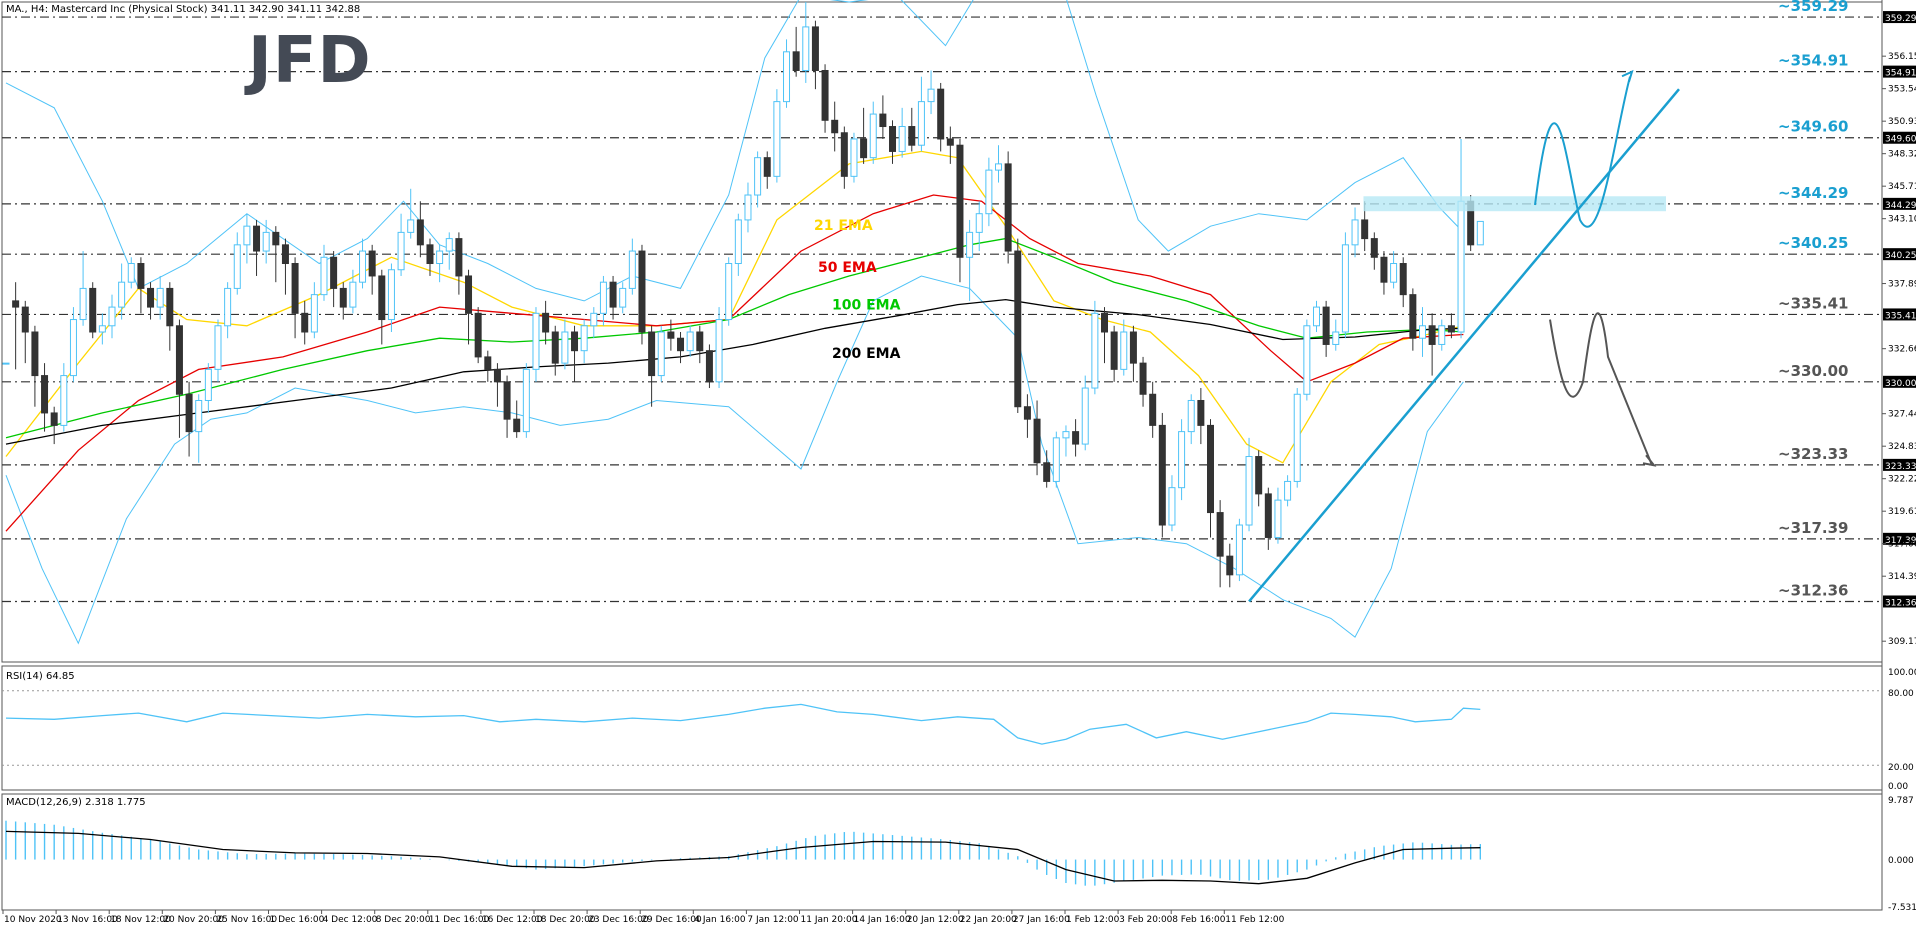 The height and width of the screenshot is (928, 1916). Describe the element at coordinates (33, 920) in the screenshot. I see `x-tick-label: 10 Nov 2020` at that location.